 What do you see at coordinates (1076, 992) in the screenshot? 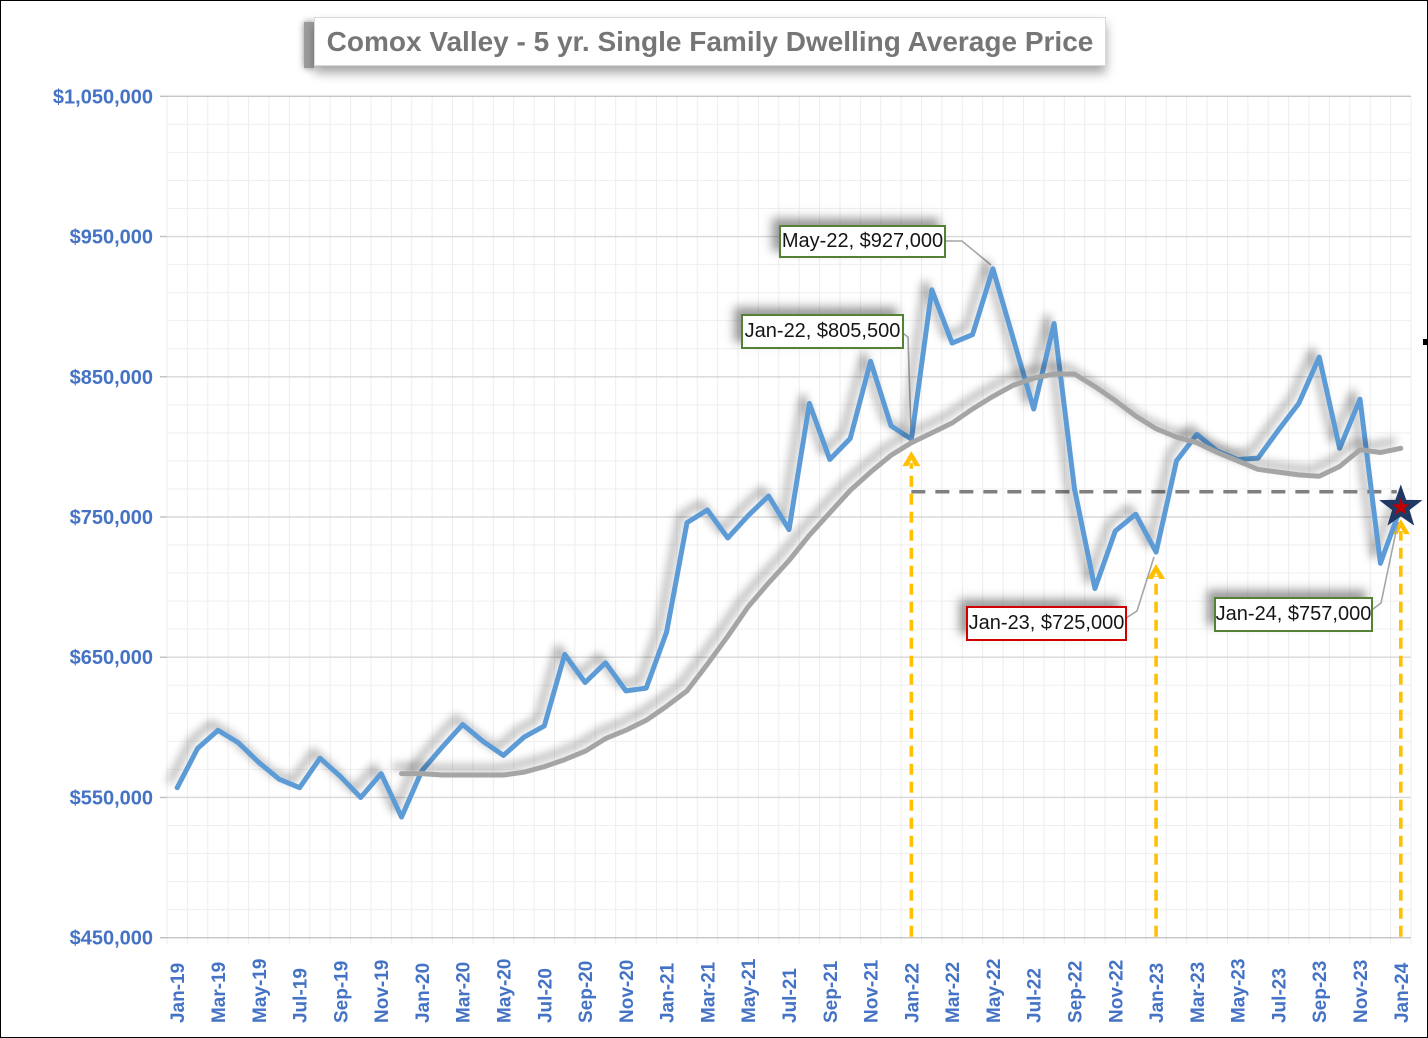
I see `svg-text: Sep-22` at bounding box center [1076, 992].